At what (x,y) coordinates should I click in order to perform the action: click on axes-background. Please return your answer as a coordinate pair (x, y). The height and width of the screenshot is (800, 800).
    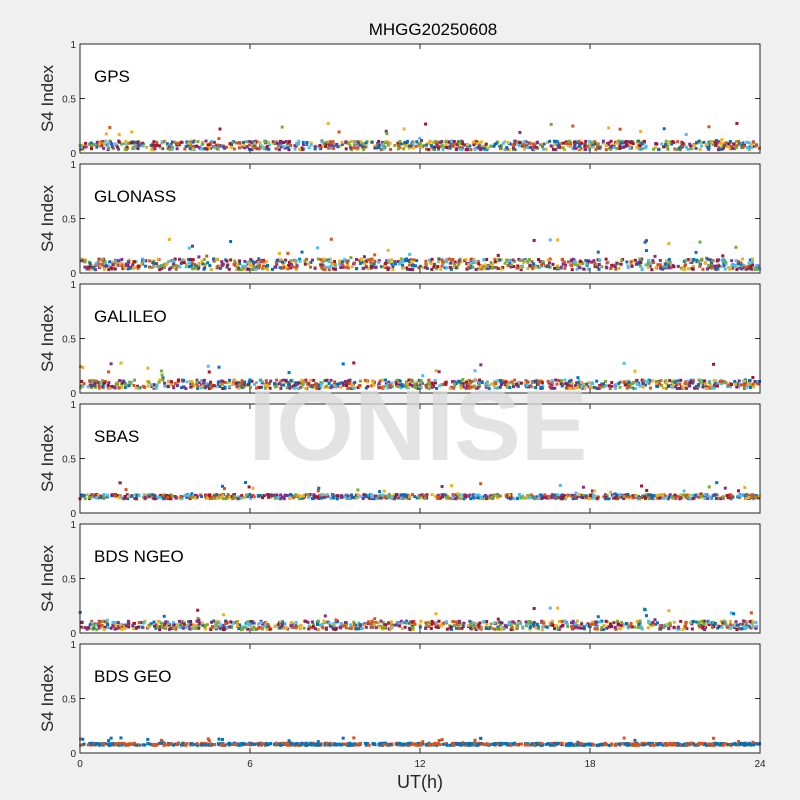
    Looking at the image, I should click on (420, 218).